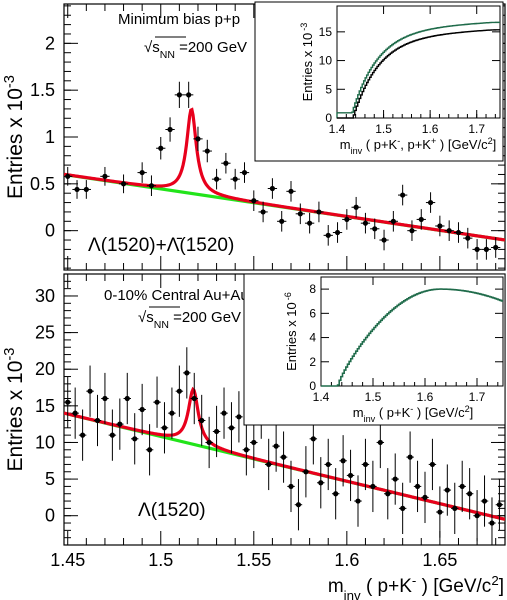 Image resolution: width=507 pixels, height=600 pixels. What do you see at coordinates (472, 412) in the screenshot?
I see `text-part: ]` at bounding box center [472, 412].